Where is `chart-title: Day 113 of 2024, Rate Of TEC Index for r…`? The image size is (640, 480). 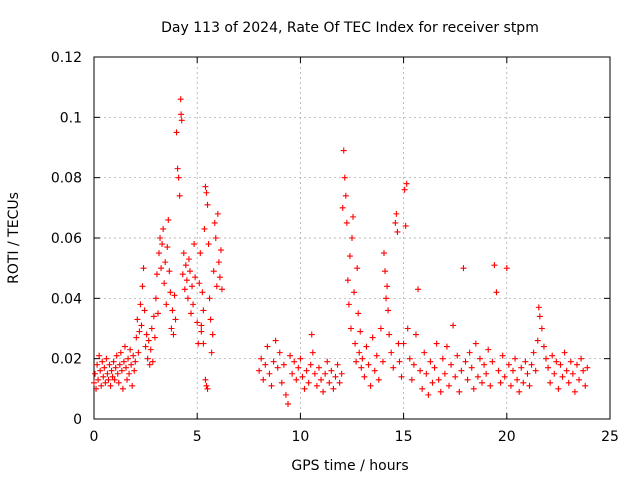
chart-title: Day 113 of 2024, Rate Of TEC Index for r… is located at coordinates (350, 28).